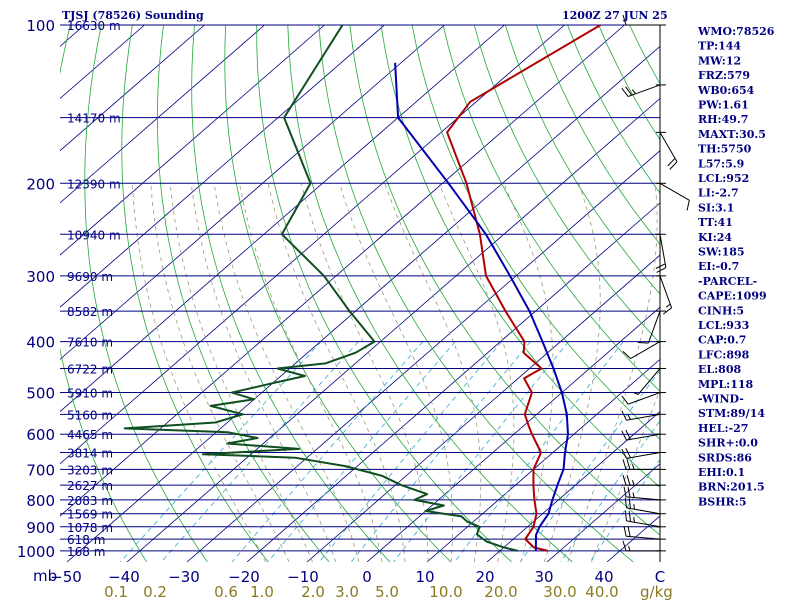 The height and width of the screenshot is (600, 800). What do you see at coordinates (387, 591) in the screenshot?
I see `mixing-ratio-tick: 5.0` at bounding box center [387, 591].